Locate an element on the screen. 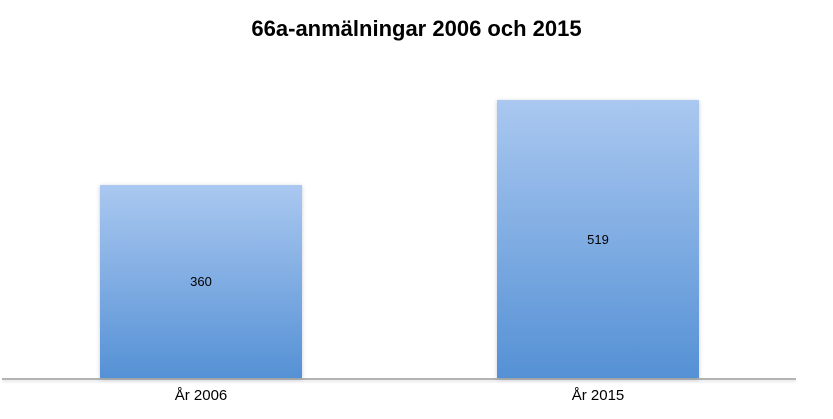 The height and width of the screenshot is (419, 833). x-axis-label: År 2015 is located at coordinates (598, 395).